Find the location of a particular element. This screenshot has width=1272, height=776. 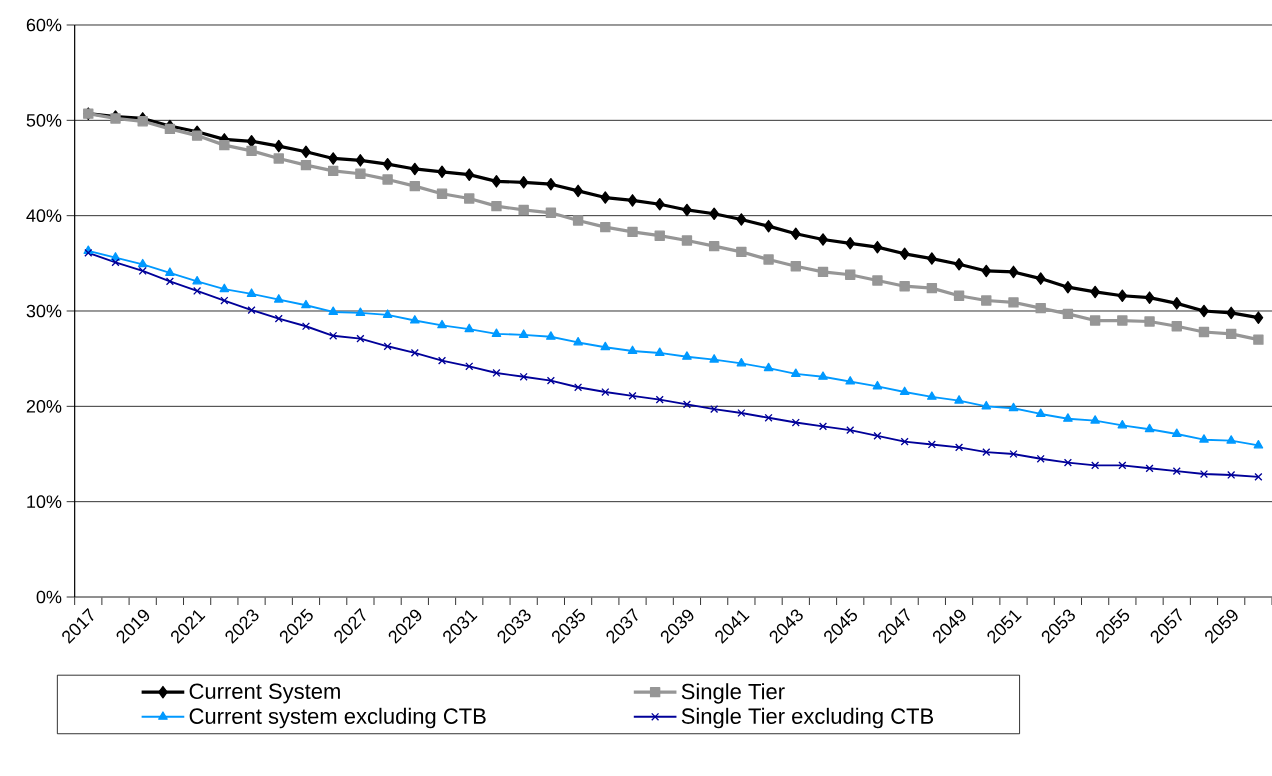

legend-label: Single Tier is located at coordinates (733, 693).